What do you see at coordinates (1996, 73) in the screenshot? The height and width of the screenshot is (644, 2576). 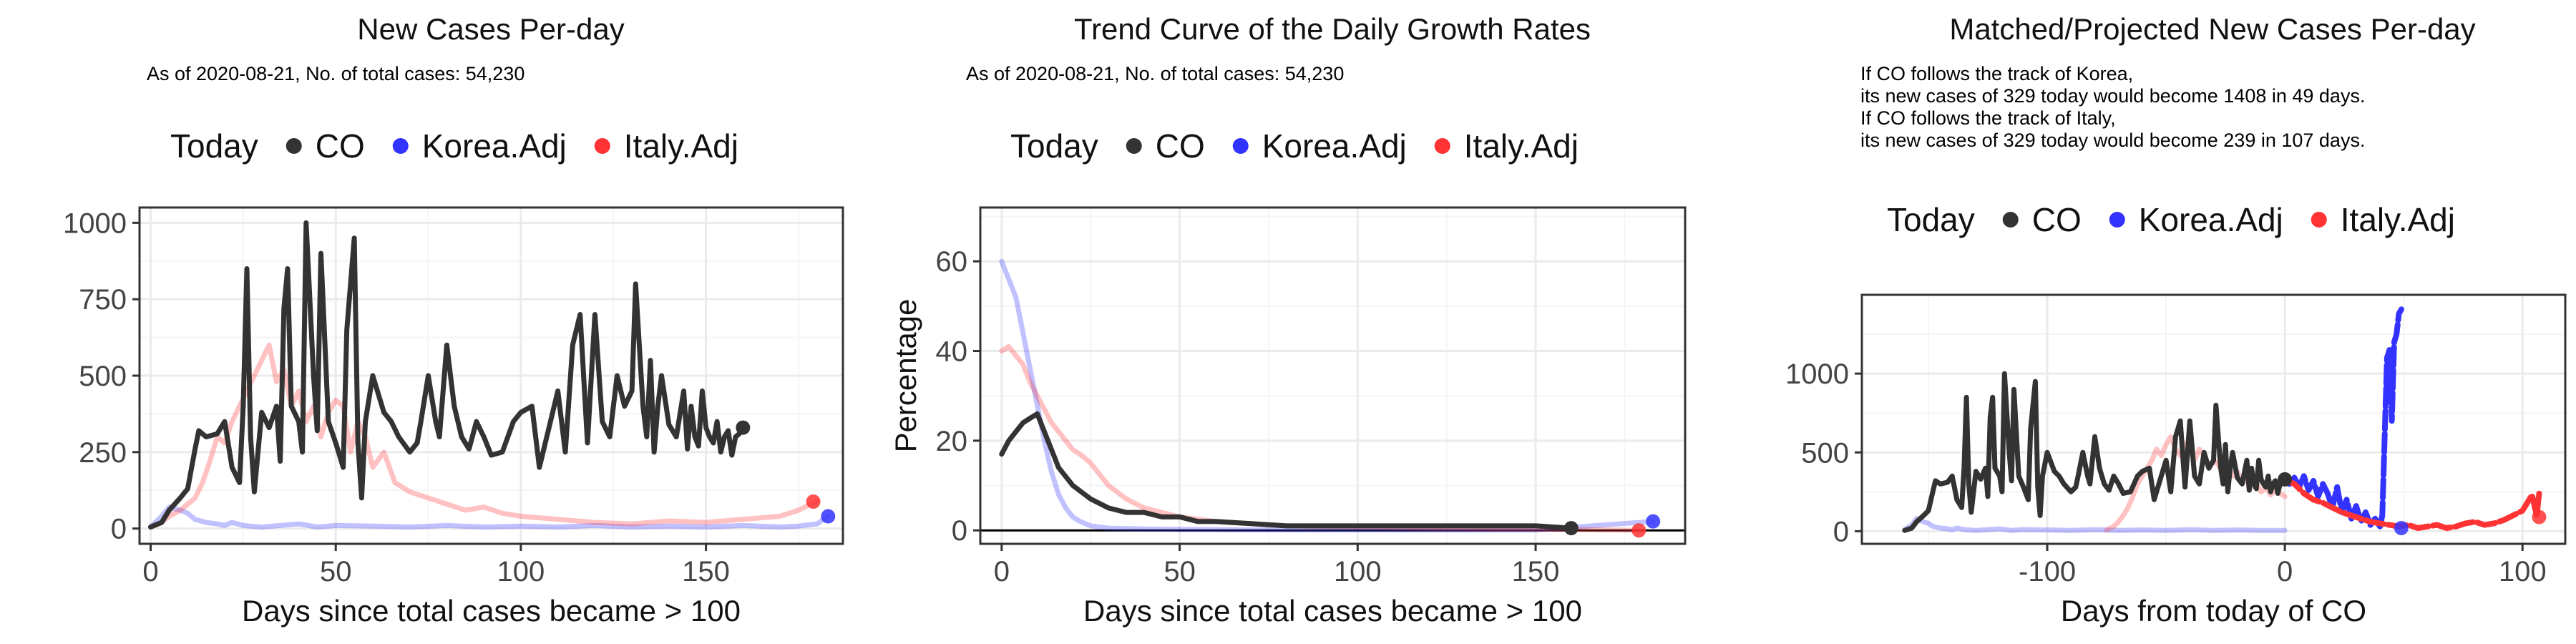 I see `chart-subtitle: If CO follows the track of Korea,` at bounding box center [1996, 73].